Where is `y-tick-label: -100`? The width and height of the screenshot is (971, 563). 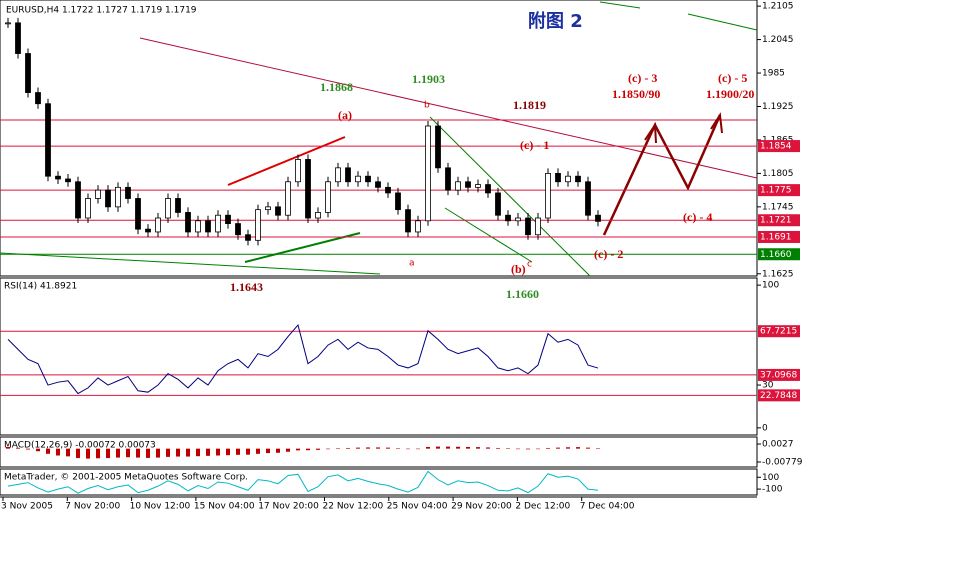 y-tick-label: -100 is located at coordinates (772, 490).